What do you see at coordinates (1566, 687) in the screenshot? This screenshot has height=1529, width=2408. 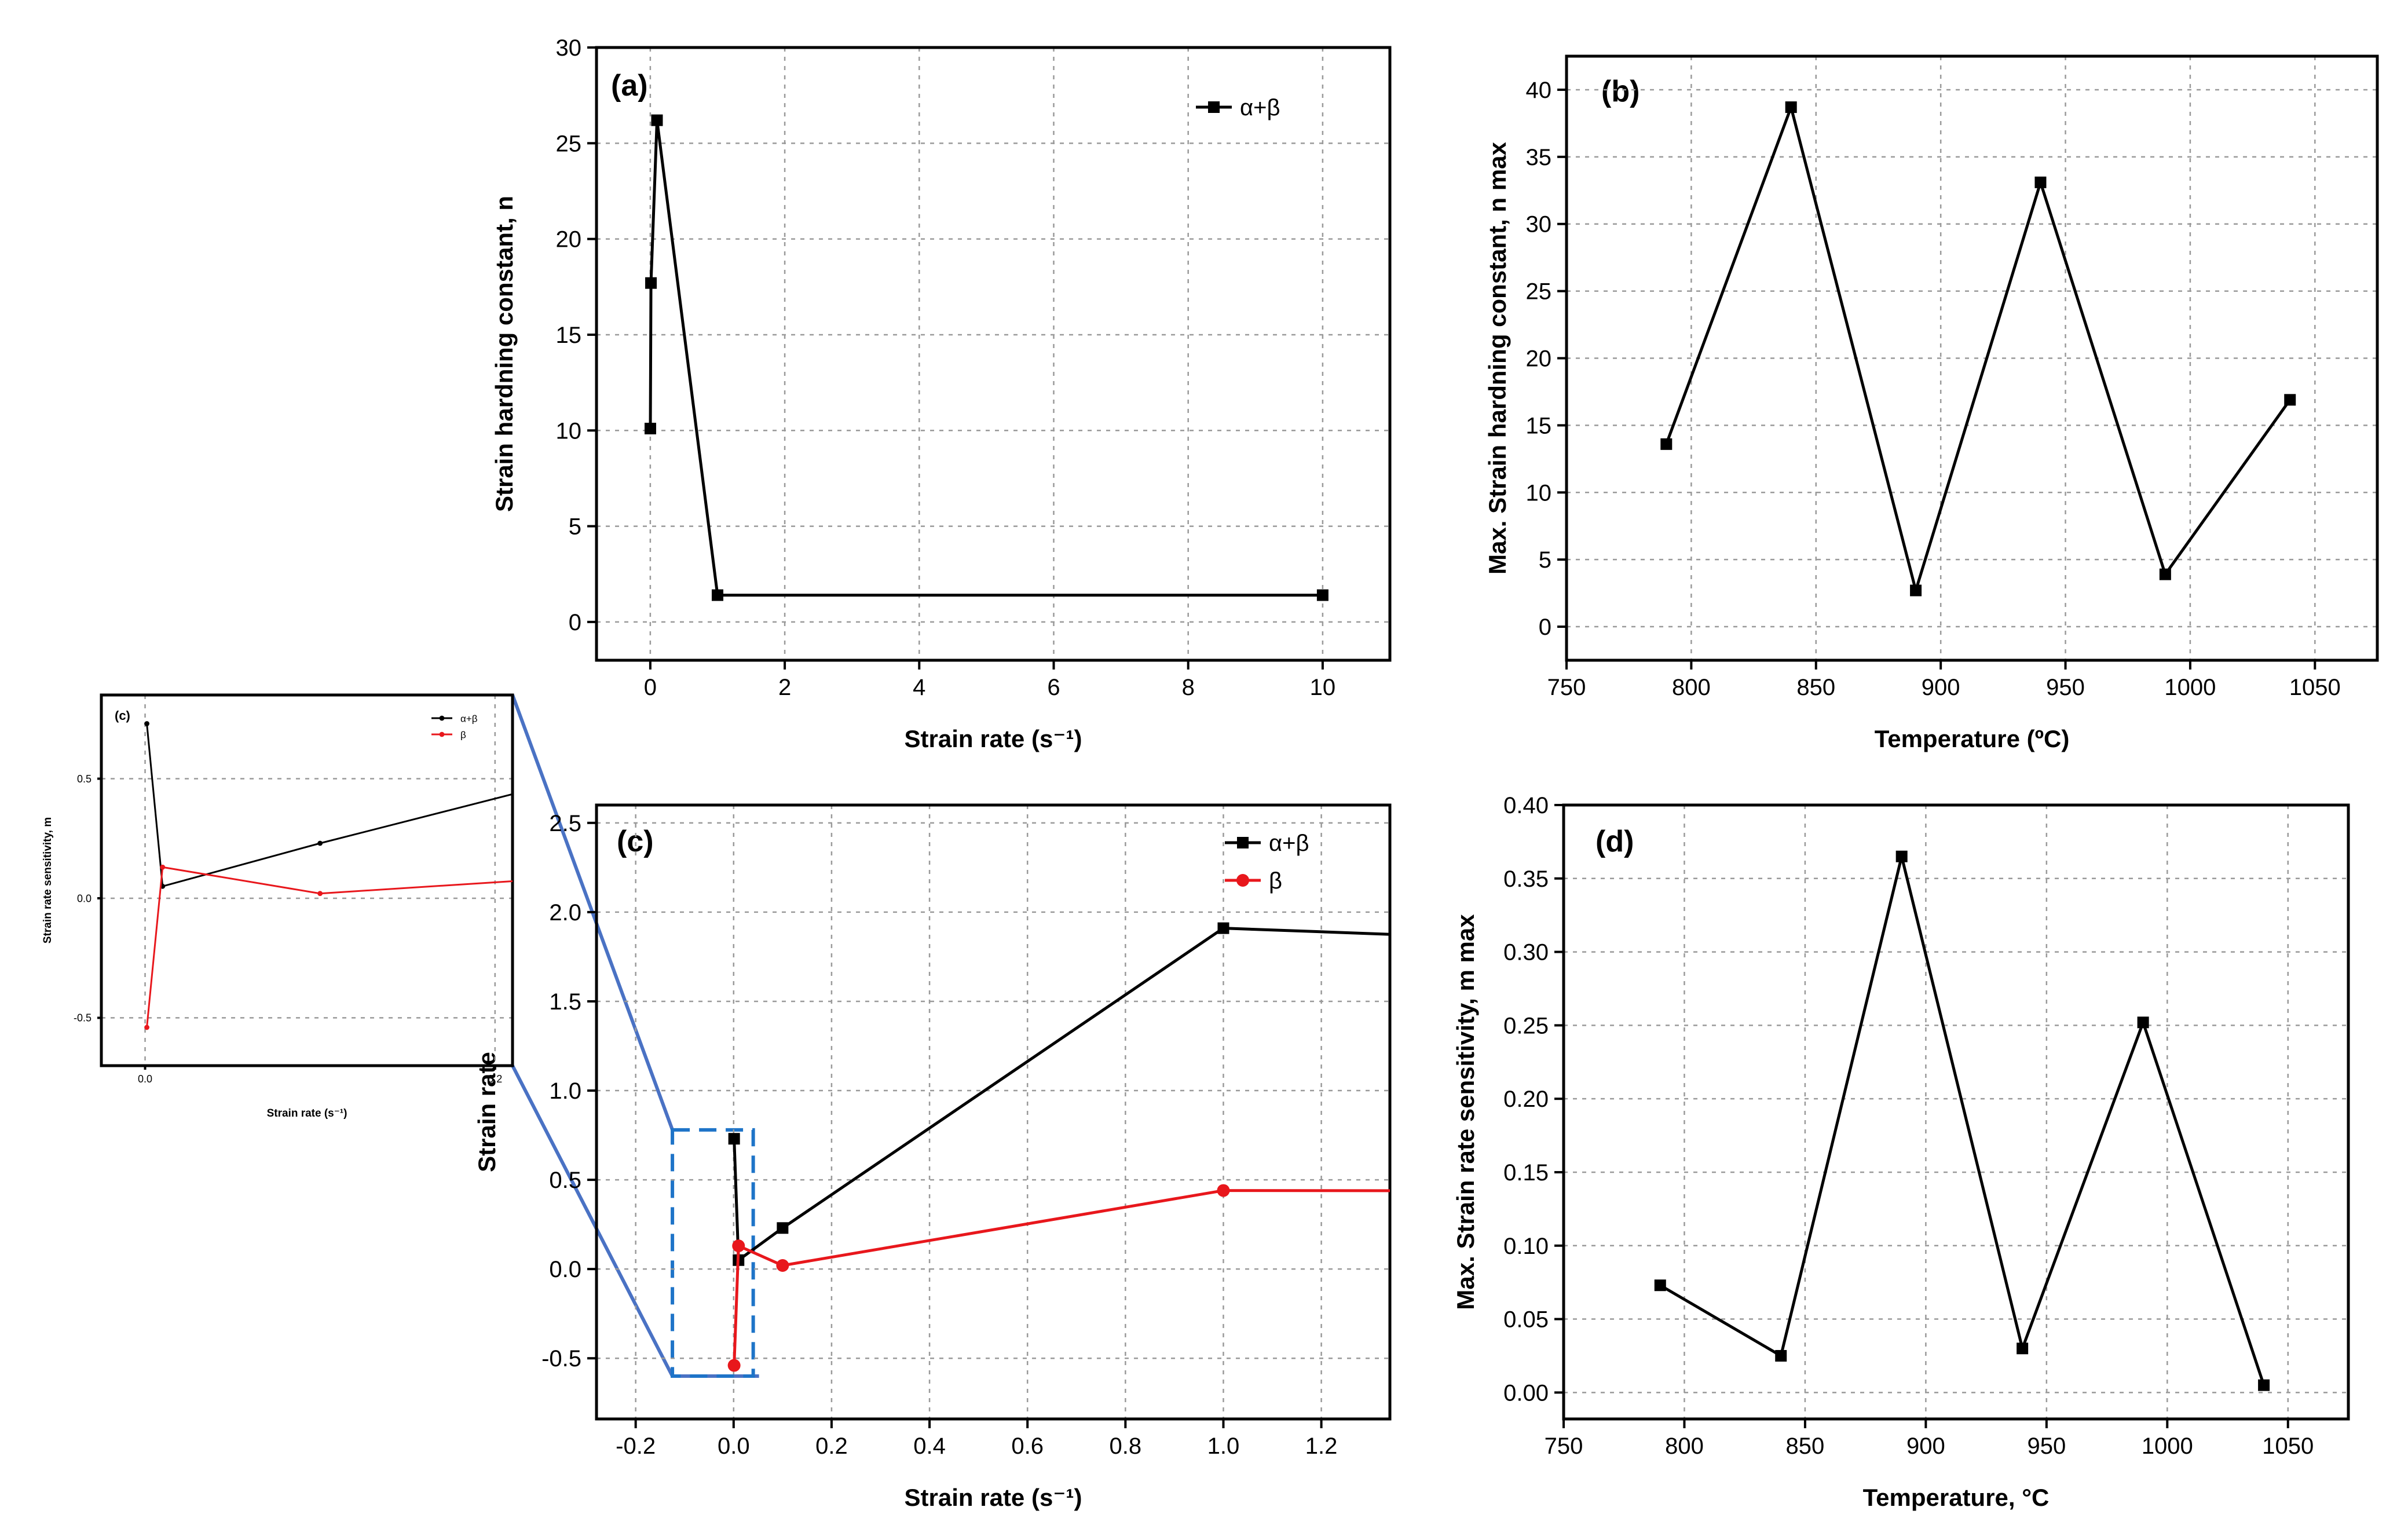 I see `chart-b-x-tick-label-0: 750` at bounding box center [1566, 687].